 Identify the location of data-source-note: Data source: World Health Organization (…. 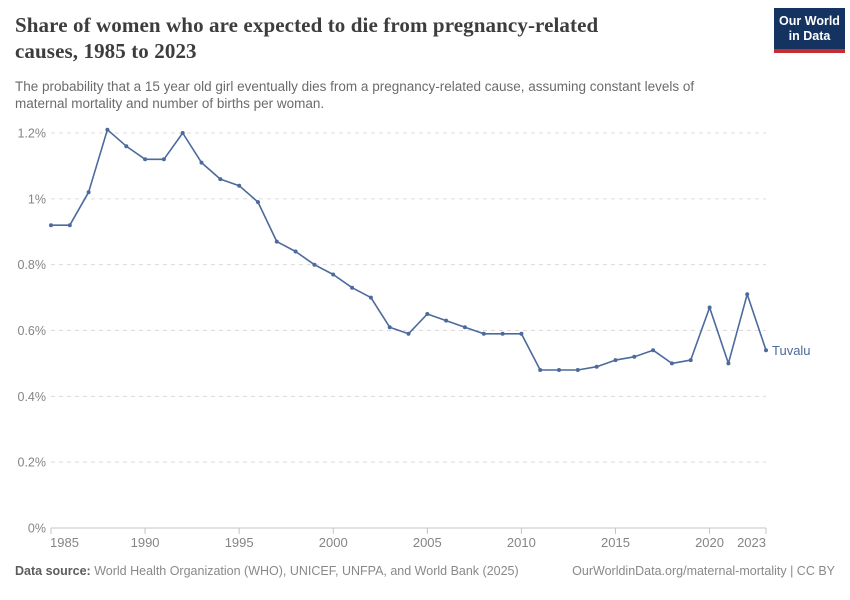
(267, 571).